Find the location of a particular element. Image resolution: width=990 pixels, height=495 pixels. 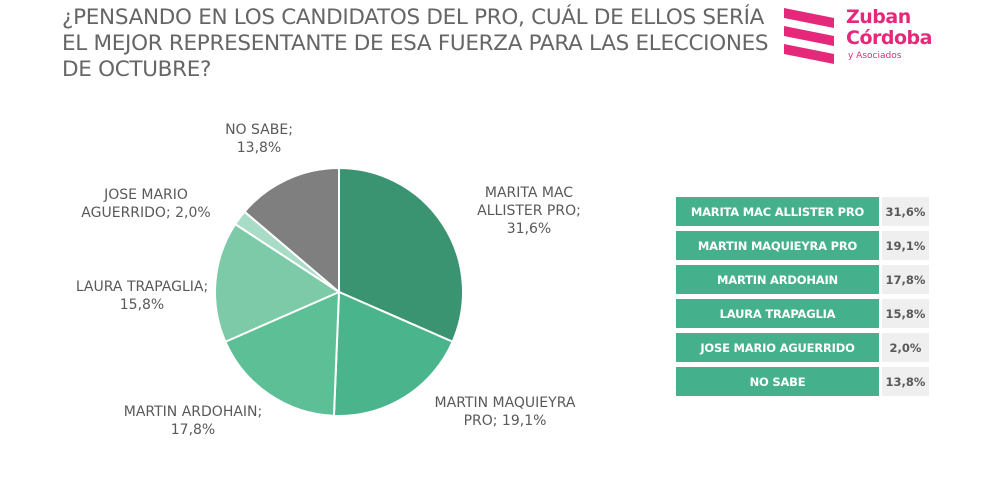

table-row: MARTIN MAQUIEYRA PRO 19,1% is located at coordinates (802, 245).